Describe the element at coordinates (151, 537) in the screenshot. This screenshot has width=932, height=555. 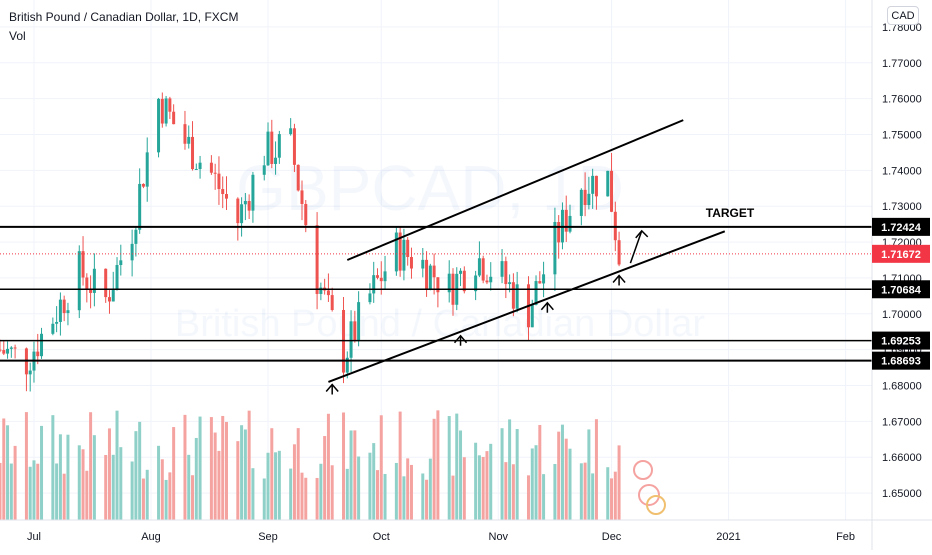
I see `x-tick-label: Aug` at that location.